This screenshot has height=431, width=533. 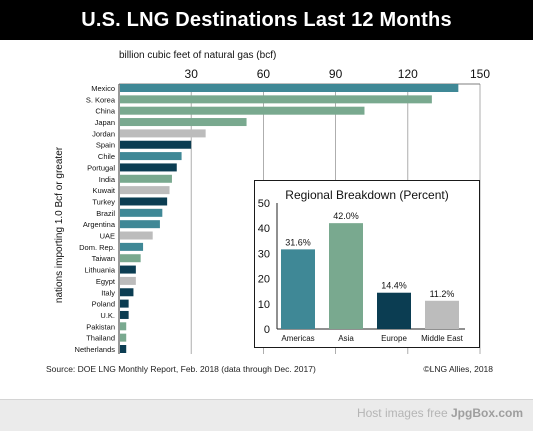 I want to click on inset-category-label: Americas, so click(x=297, y=338).